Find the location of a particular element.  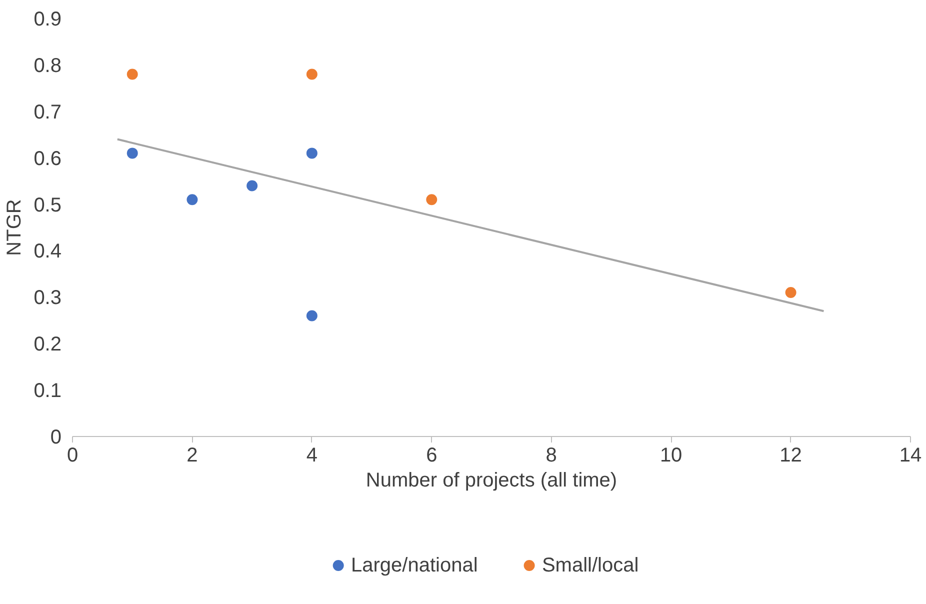

y-tick-label: 0.9 is located at coordinates (48, 19).